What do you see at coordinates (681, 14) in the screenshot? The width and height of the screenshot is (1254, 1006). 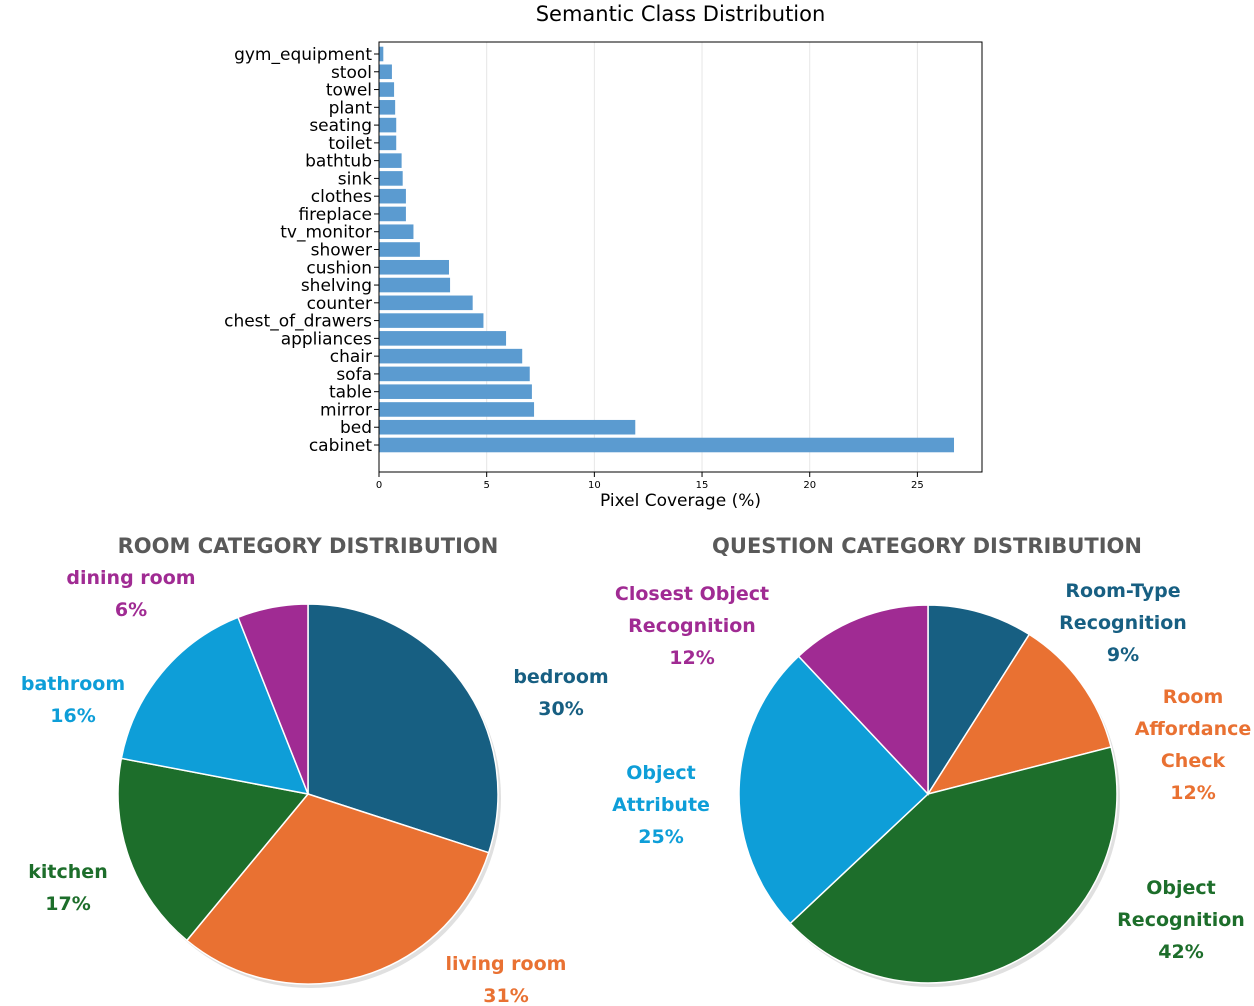 I see `bar-chart-title: Semantic Class Distribution` at bounding box center [681, 14].